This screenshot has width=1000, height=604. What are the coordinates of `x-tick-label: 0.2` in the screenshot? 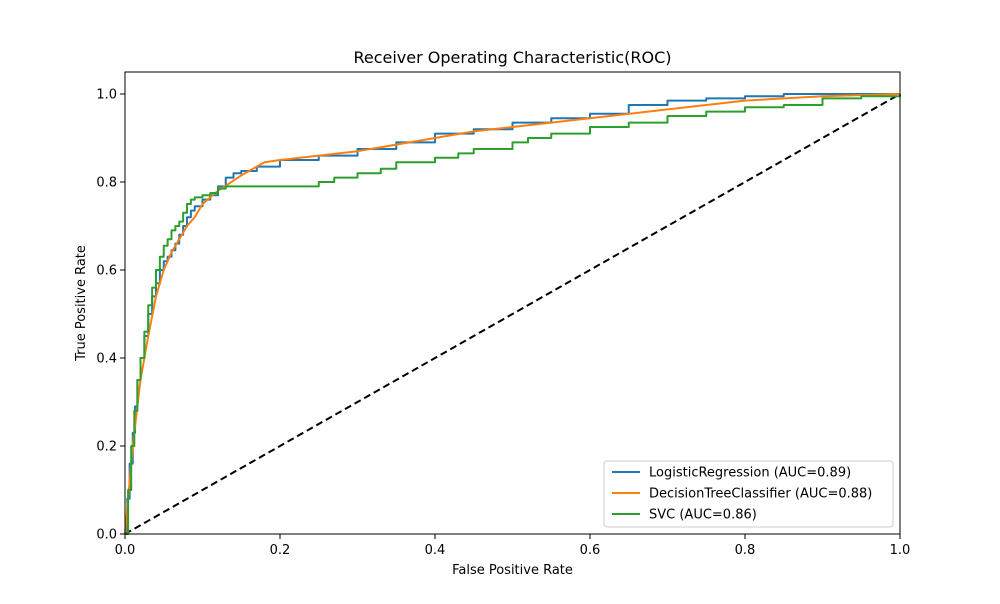 It's located at (280, 550).